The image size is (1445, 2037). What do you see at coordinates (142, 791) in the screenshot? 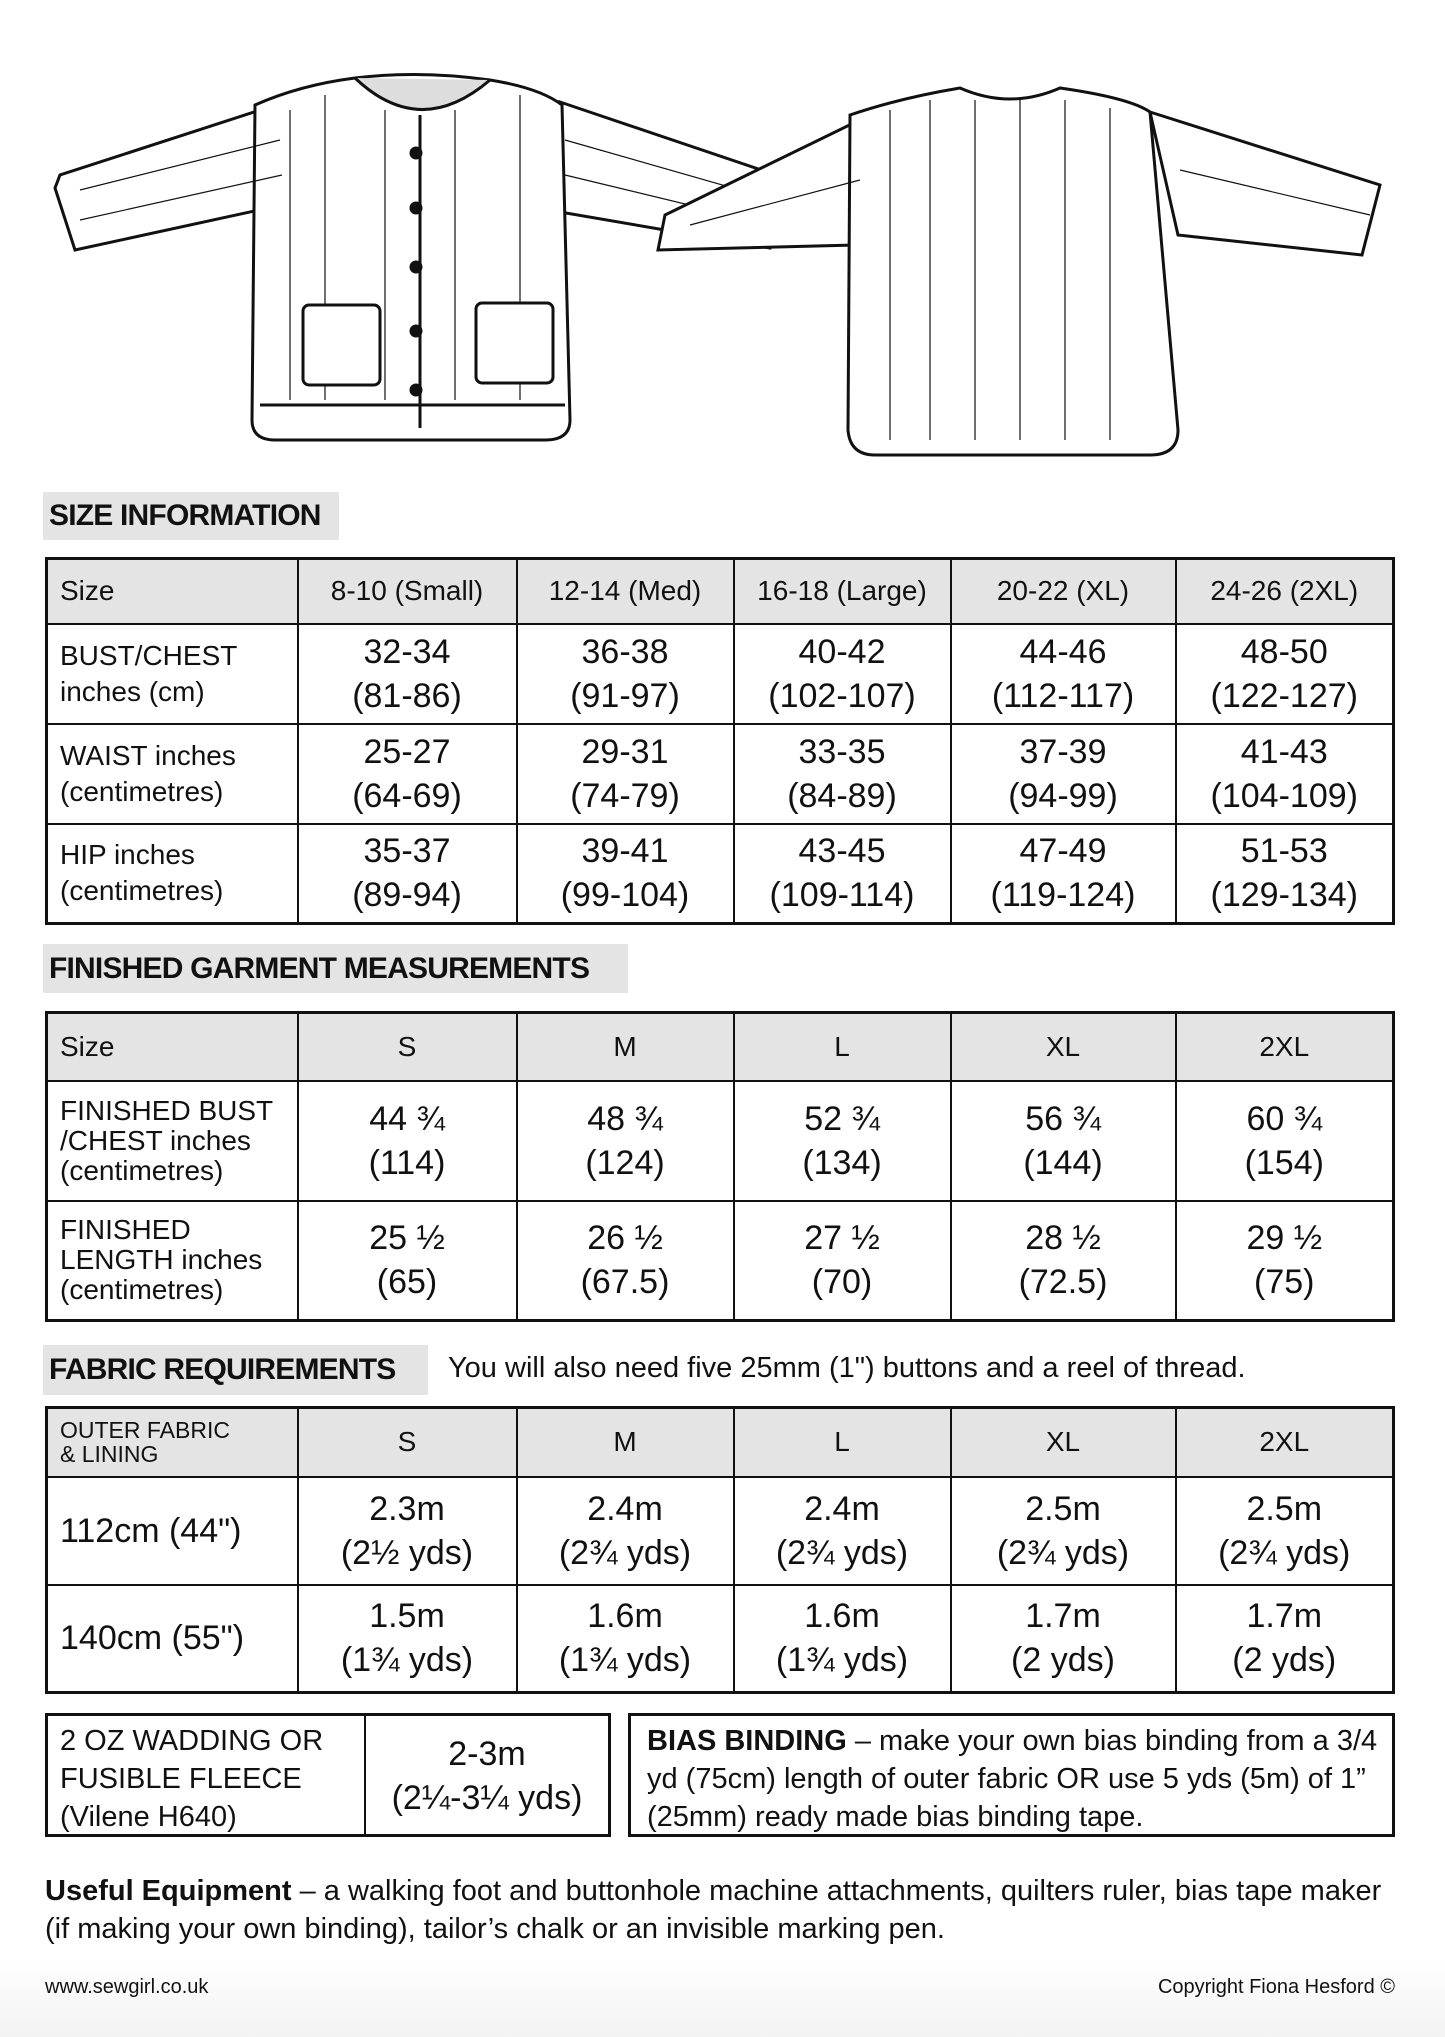
I see `row-label-line: (centimetres)` at bounding box center [142, 791].